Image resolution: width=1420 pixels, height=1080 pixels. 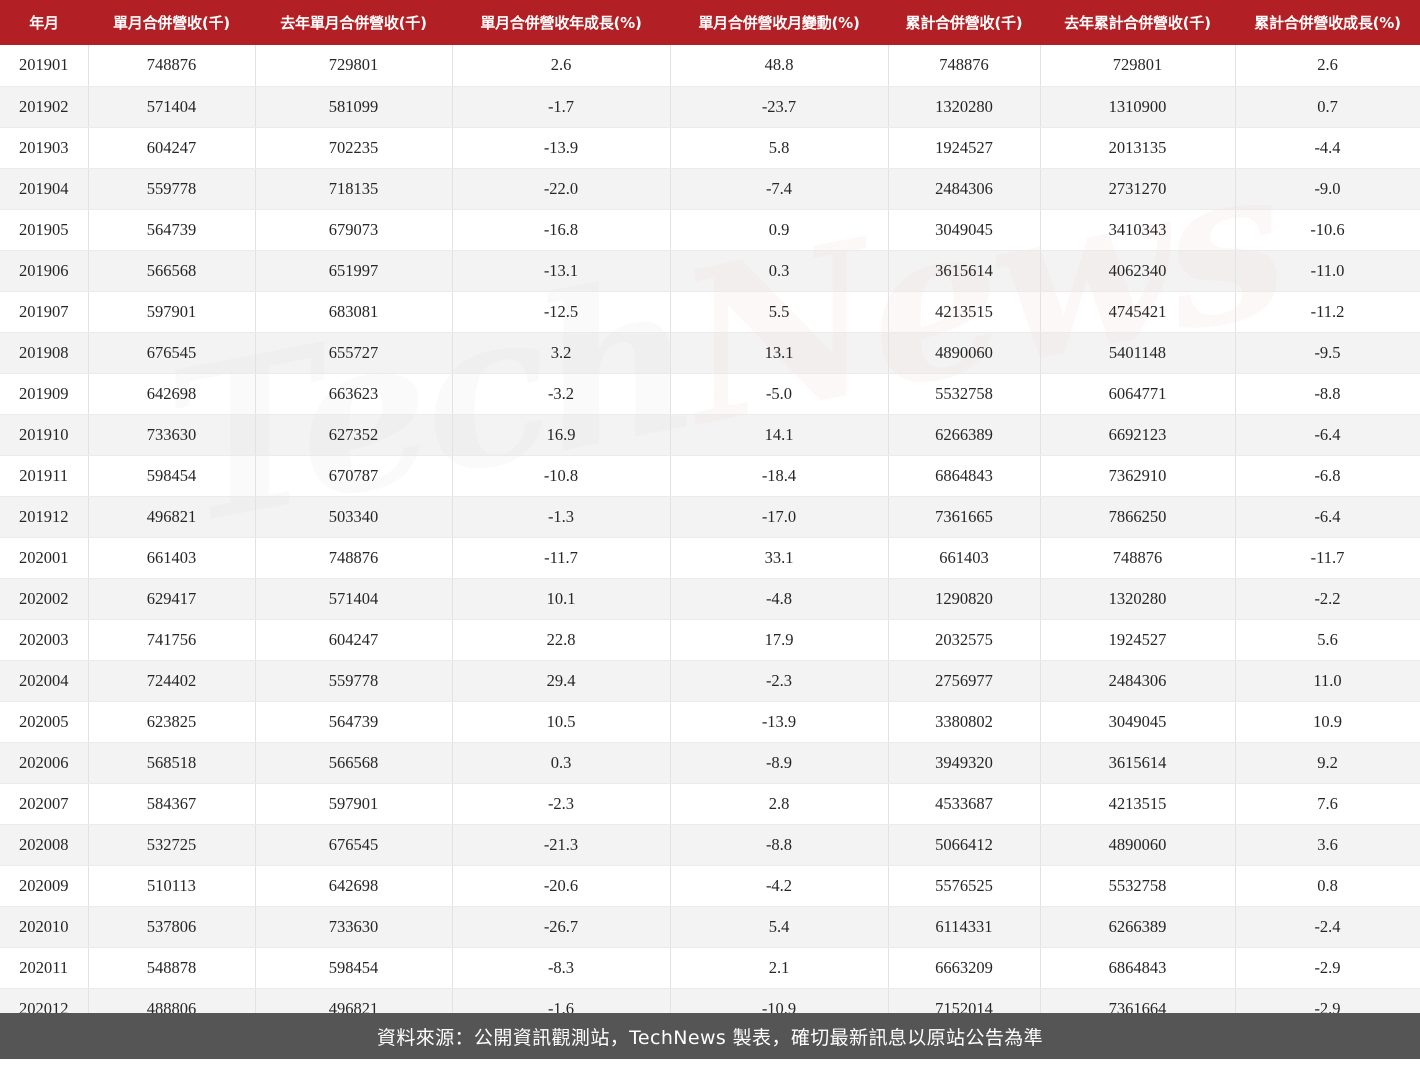 What do you see at coordinates (44, 476) in the screenshot?
I see `cell-year-month: 201911` at bounding box center [44, 476].